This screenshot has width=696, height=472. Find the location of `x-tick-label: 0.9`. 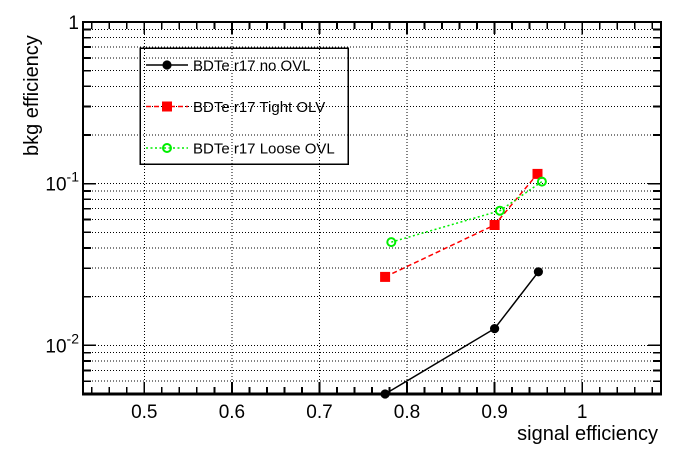

x-tick-label: 0.9 is located at coordinates (494, 412).